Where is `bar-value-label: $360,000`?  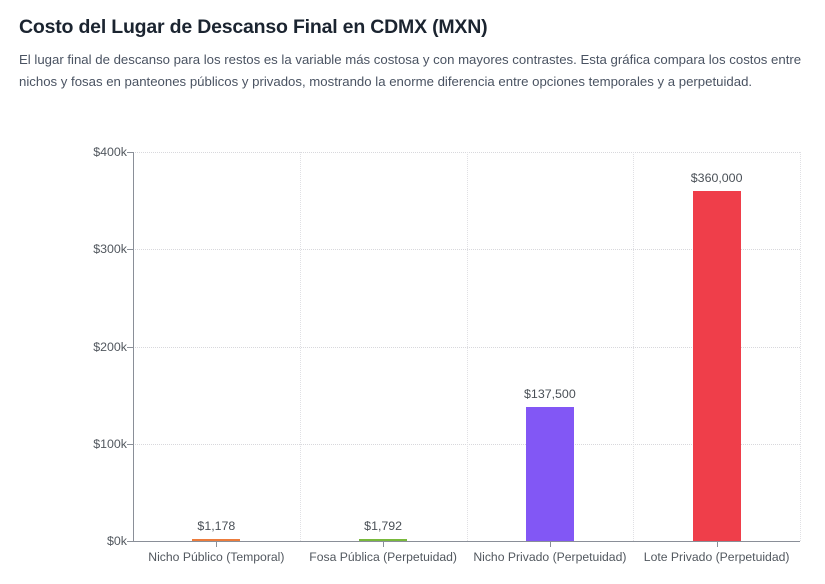 bar-value-label: $360,000 is located at coordinates (716, 177).